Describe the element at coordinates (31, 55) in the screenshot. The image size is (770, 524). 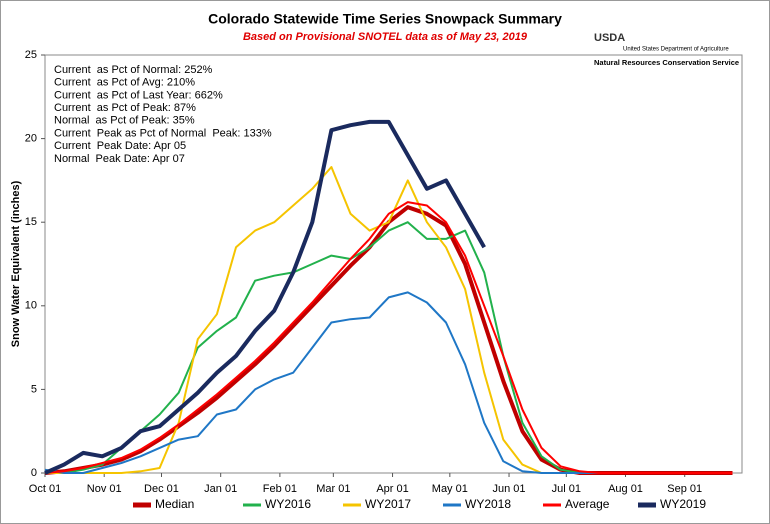
I see `y-tick-label: 25` at that location.